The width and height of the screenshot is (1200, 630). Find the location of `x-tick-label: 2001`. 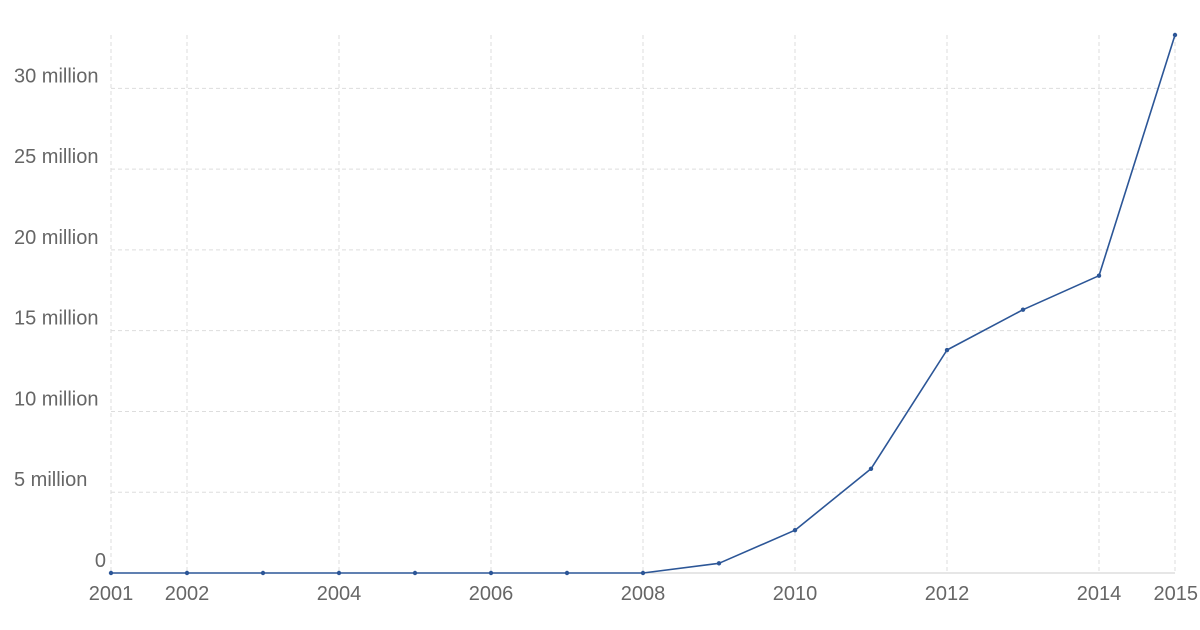

x-tick-label: 2001 is located at coordinates (111, 594).